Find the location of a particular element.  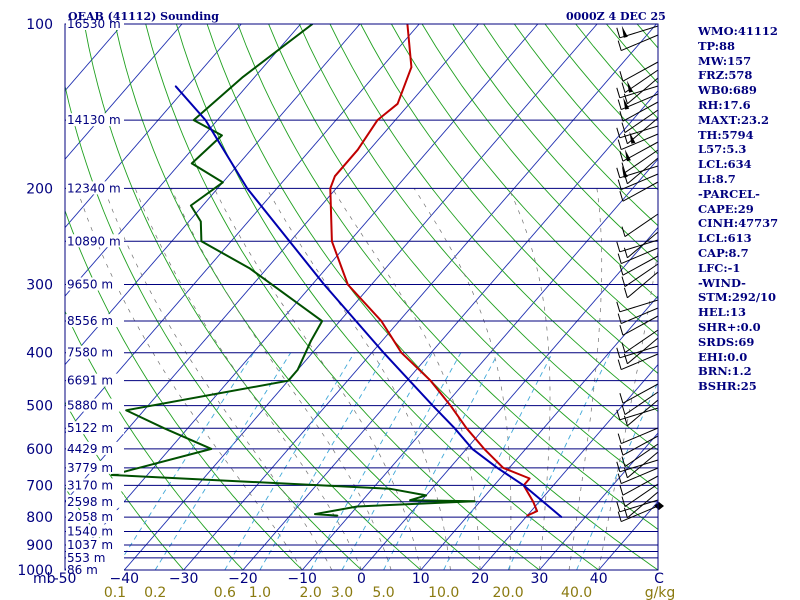

pressure-tick-label: 600 is located at coordinates (39, 450).